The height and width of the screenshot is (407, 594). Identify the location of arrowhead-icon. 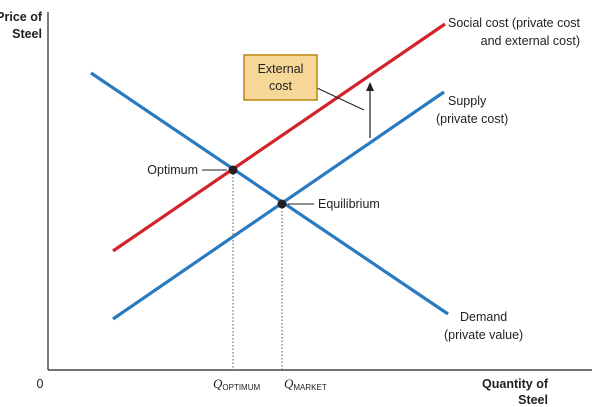
(370, 86).